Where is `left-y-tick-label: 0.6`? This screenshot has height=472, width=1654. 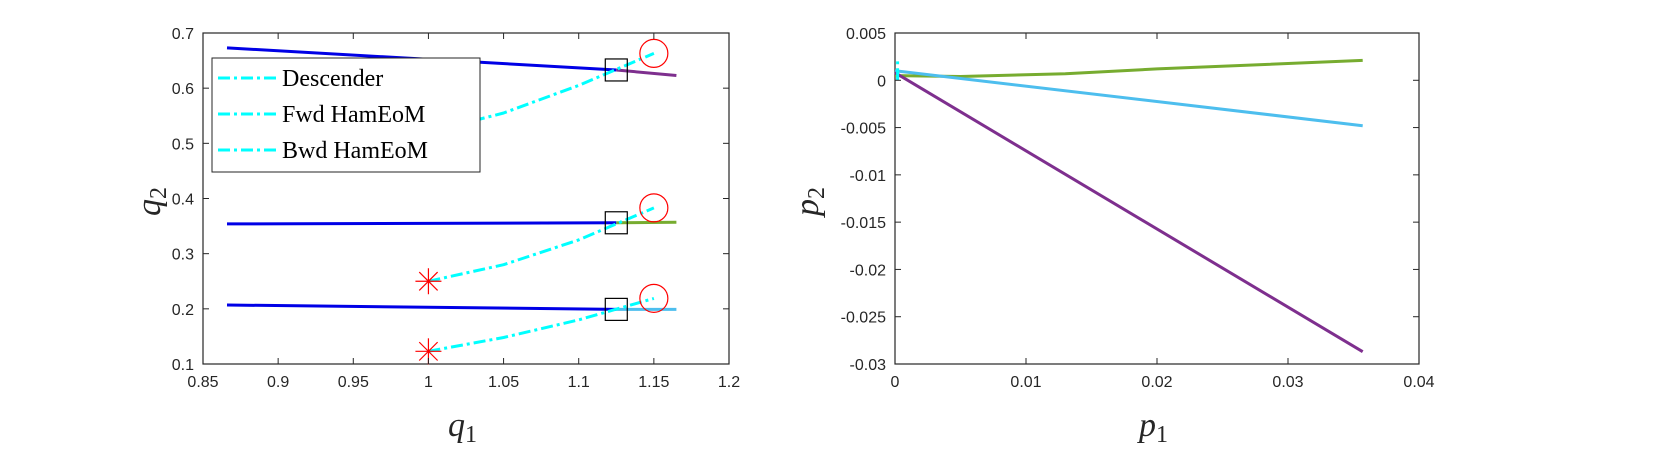
left-y-tick-label: 0.6 is located at coordinates (183, 89).